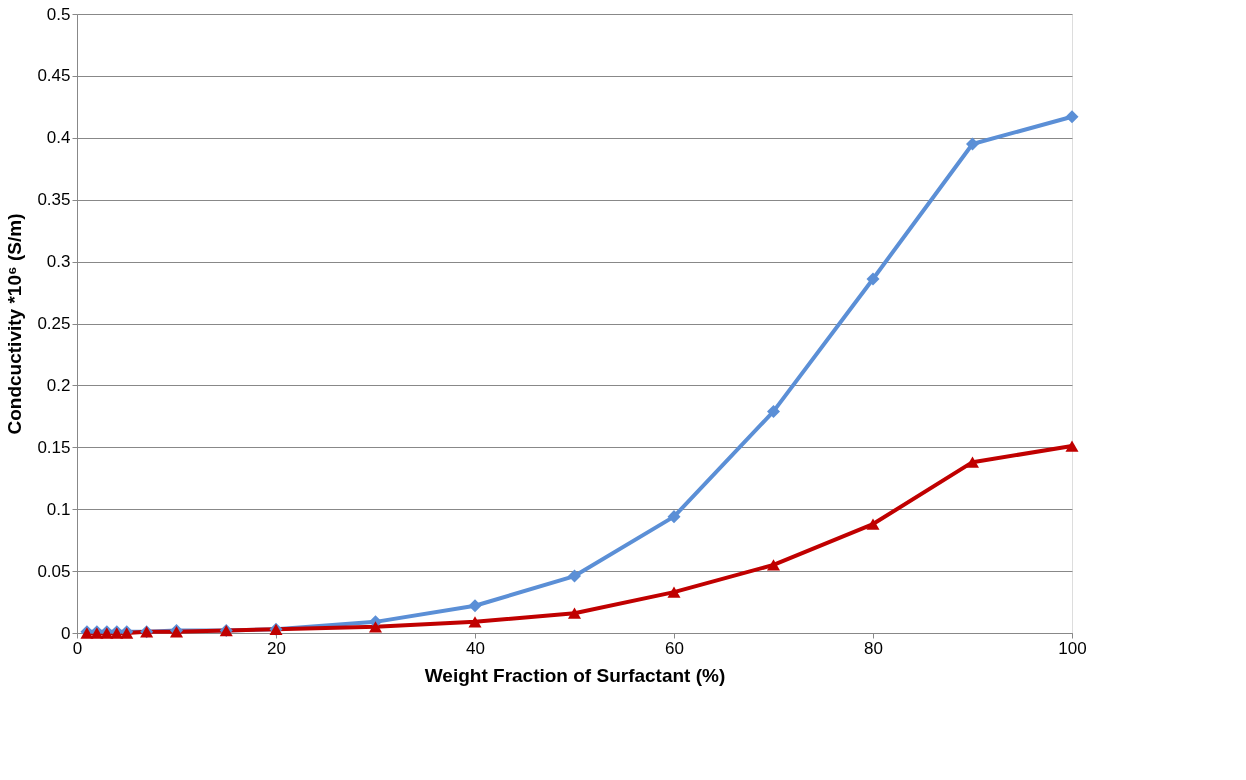 This screenshot has height=780, width=1246. I want to click on y-tick-label: 0, so click(66, 633).